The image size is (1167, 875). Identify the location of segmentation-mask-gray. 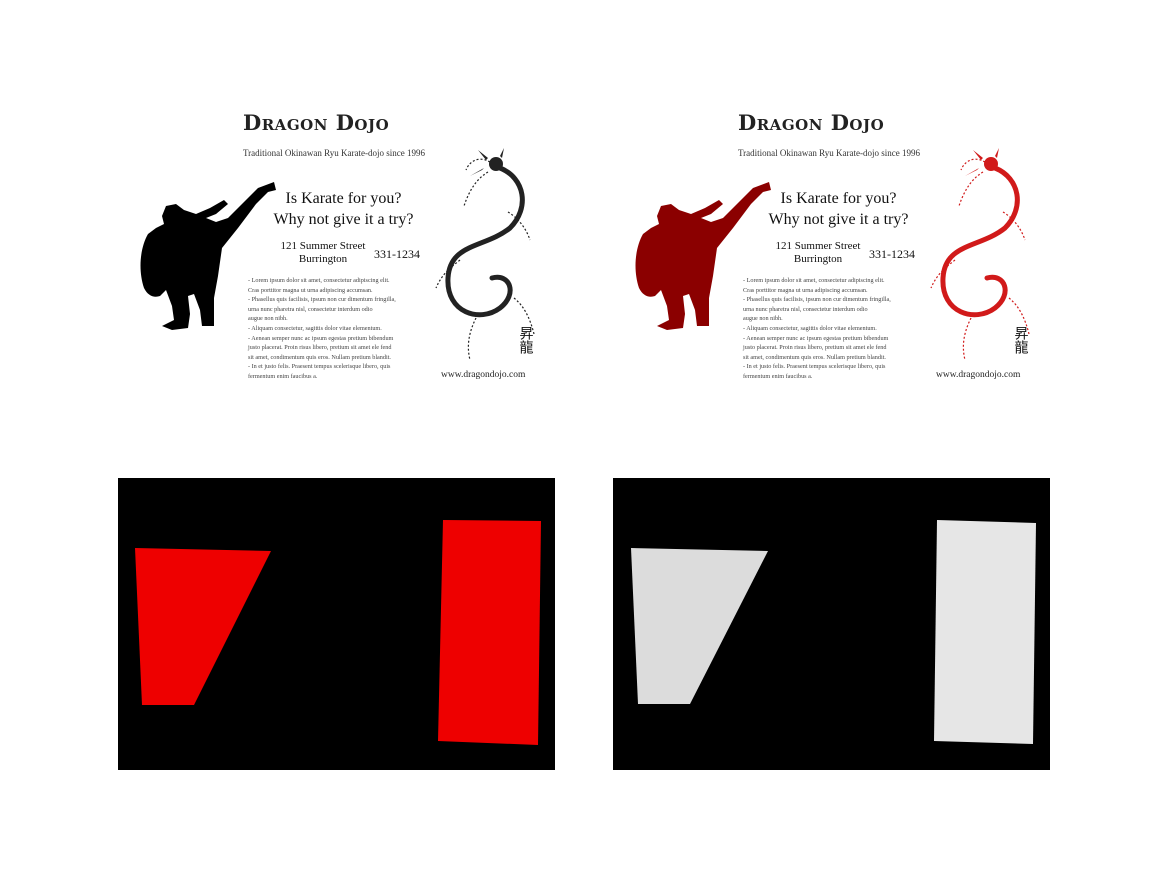
(831, 624).